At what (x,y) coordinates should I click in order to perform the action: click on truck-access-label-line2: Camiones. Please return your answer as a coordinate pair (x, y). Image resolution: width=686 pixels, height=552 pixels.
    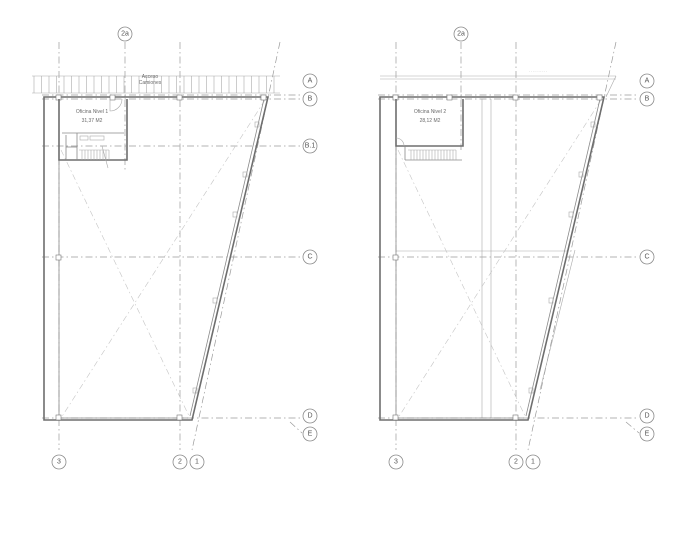
    Looking at the image, I should click on (150, 83).